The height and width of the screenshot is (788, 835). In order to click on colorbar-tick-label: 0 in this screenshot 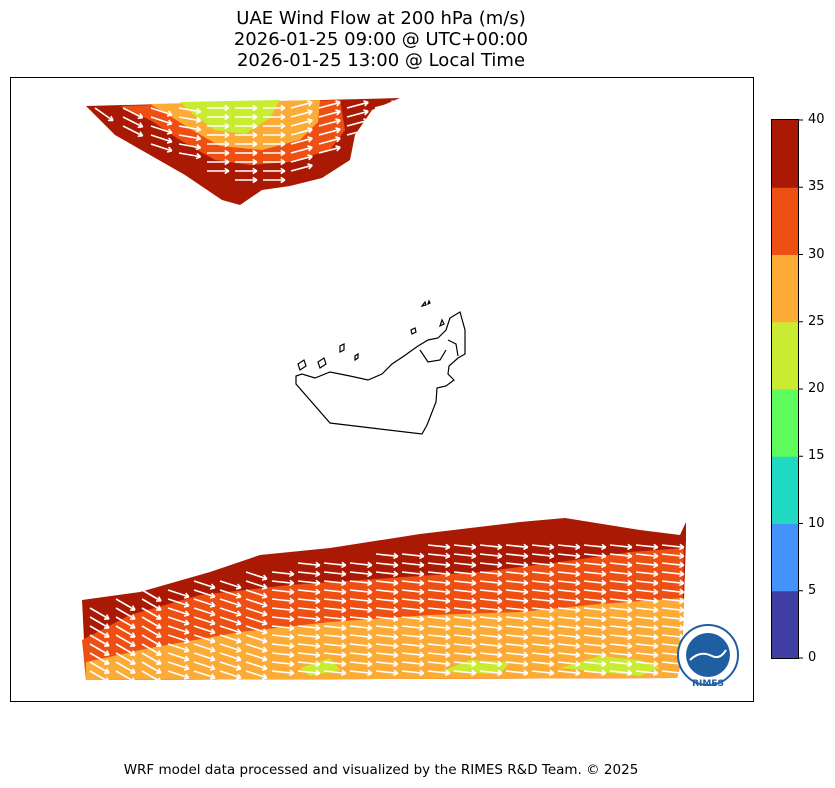, I will do `click(812, 657)`.